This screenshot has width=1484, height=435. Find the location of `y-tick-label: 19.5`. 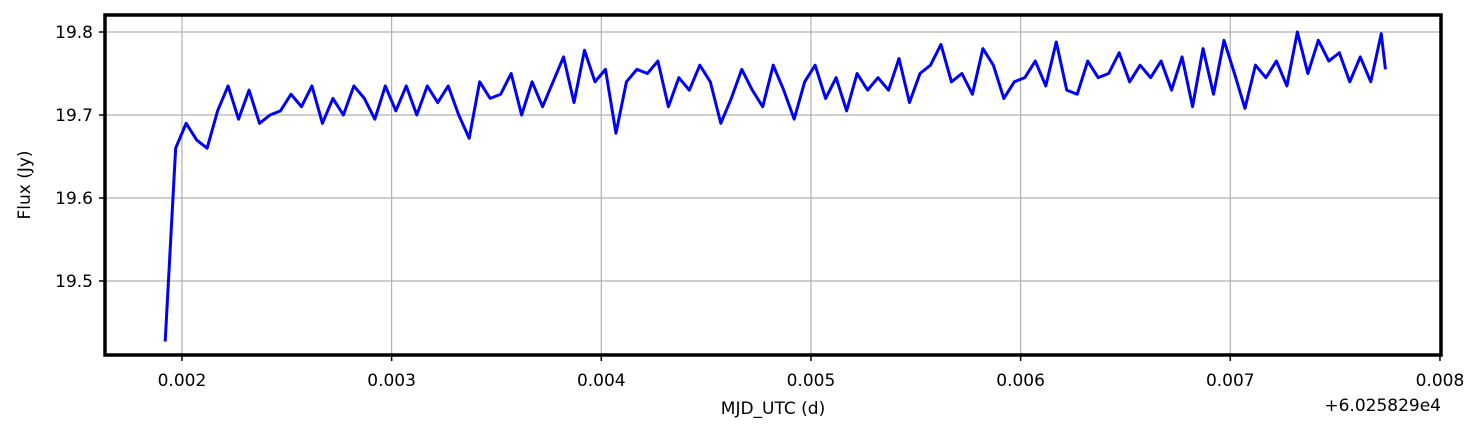

y-tick-label: 19.5 is located at coordinates (74, 282).